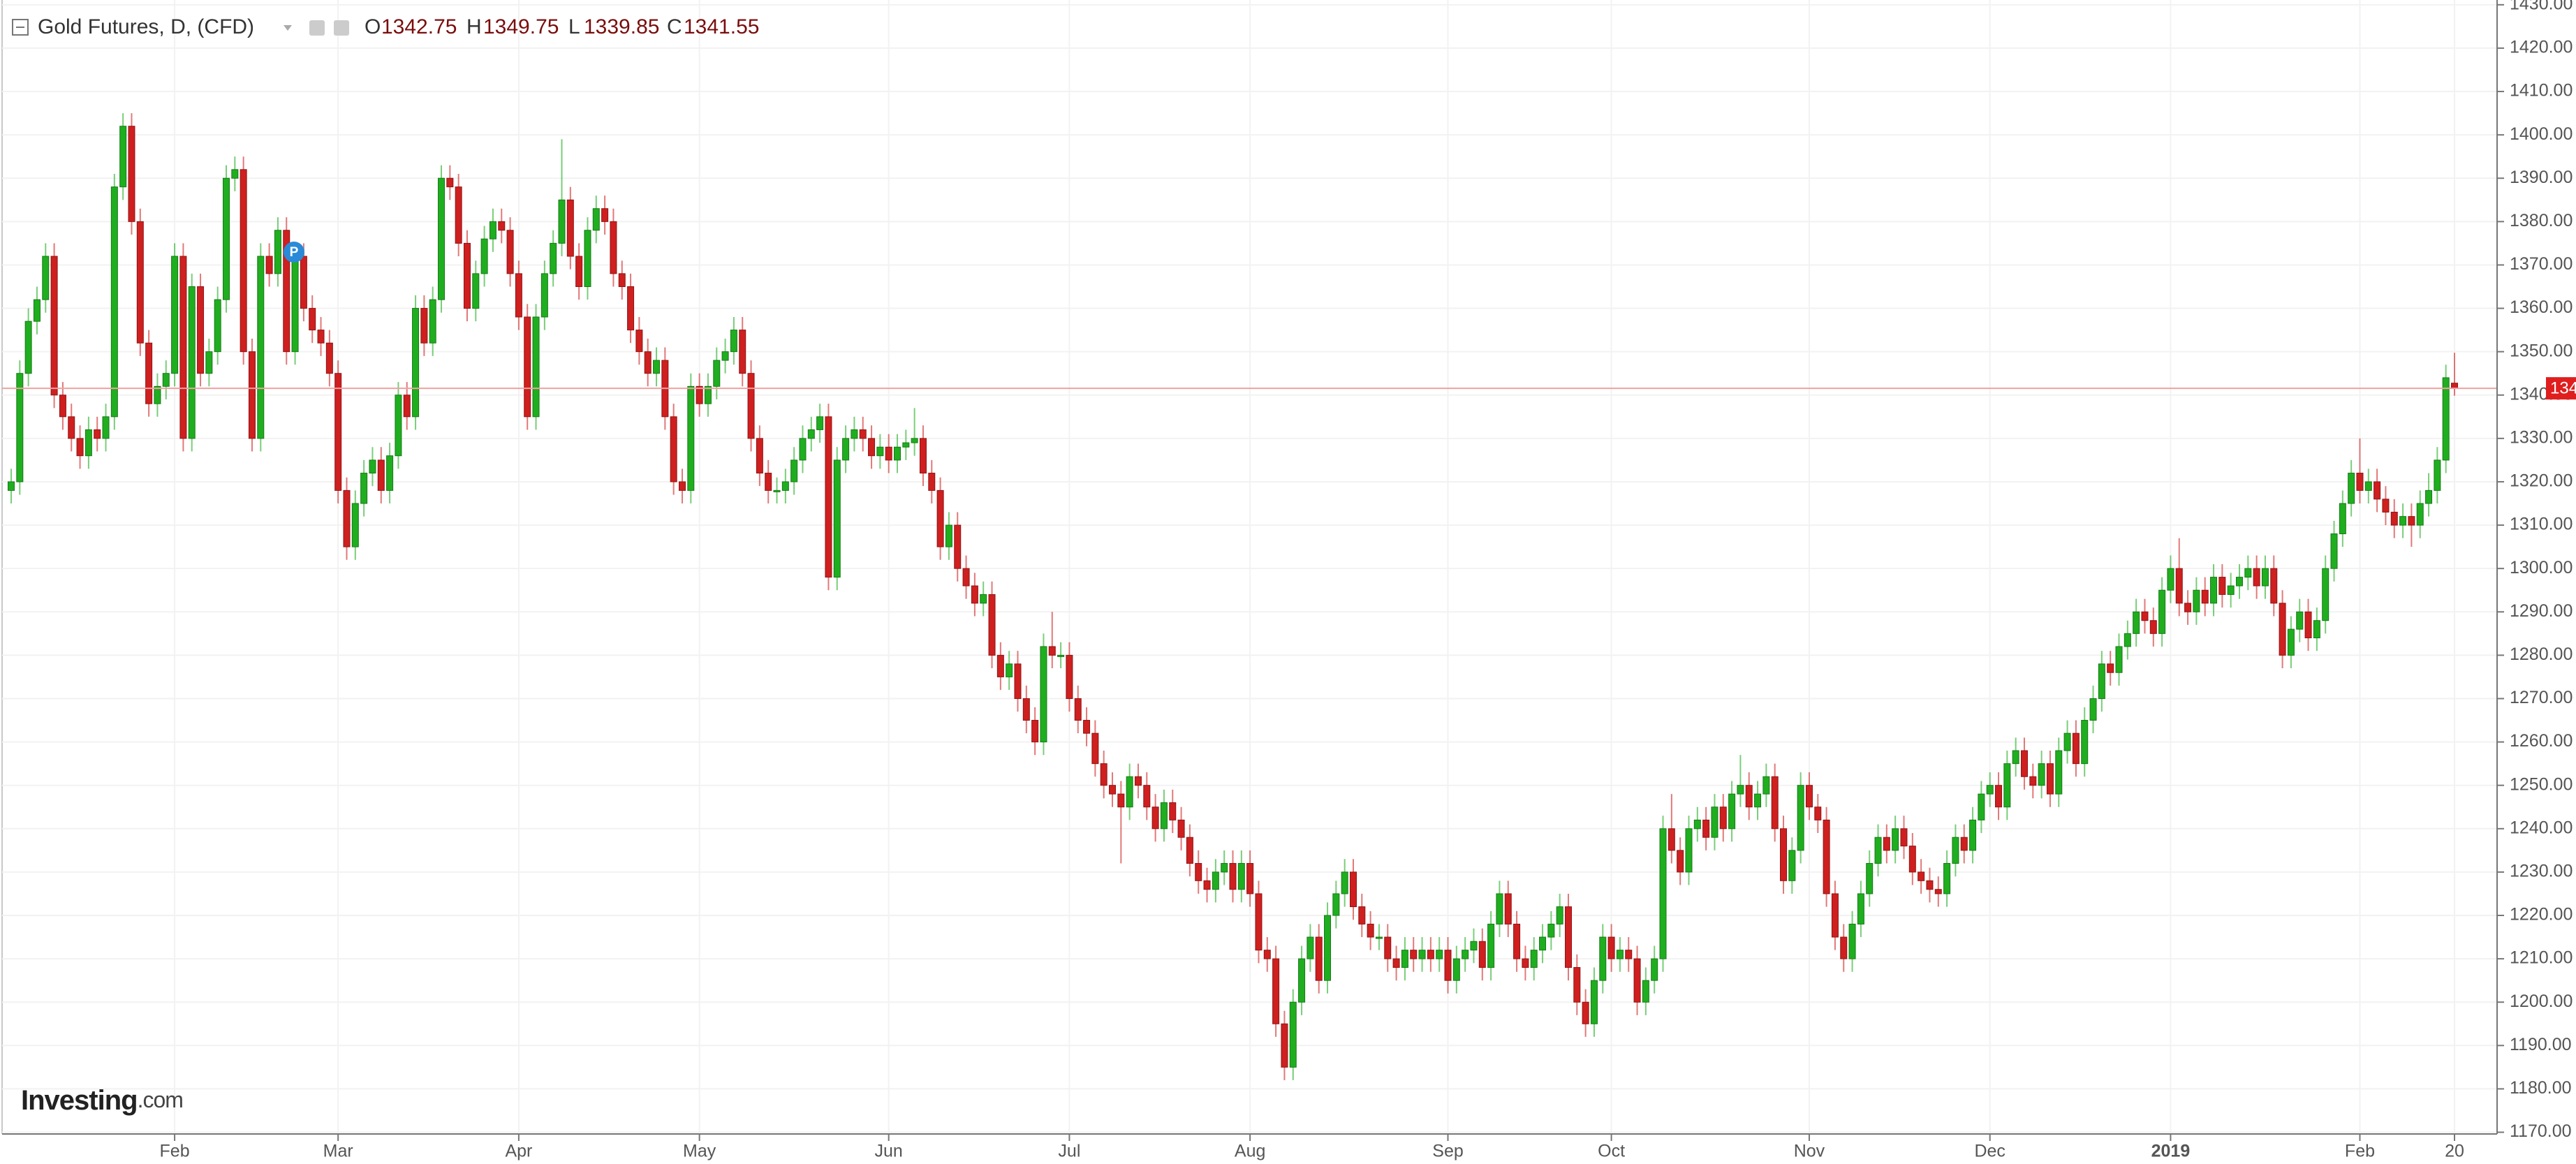 This screenshot has width=2576, height=1164. What do you see at coordinates (474, 26) in the screenshot?
I see `high-label: H` at bounding box center [474, 26].